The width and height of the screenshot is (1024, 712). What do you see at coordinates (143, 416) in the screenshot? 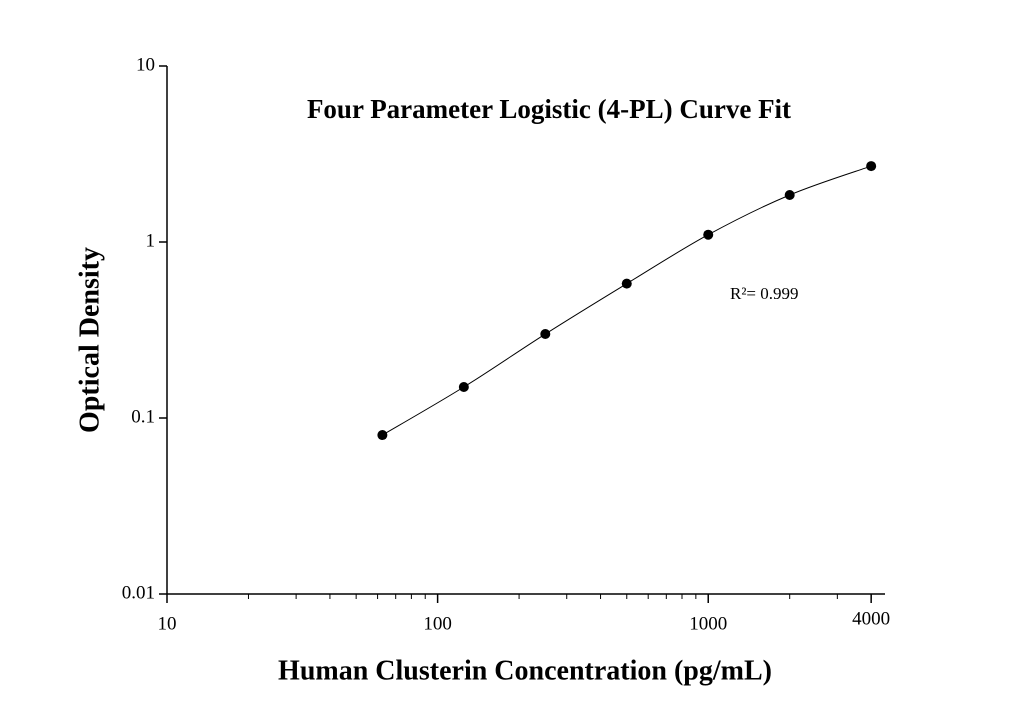
I see `y-tick-label: 0.1` at bounding box center [143, 416].